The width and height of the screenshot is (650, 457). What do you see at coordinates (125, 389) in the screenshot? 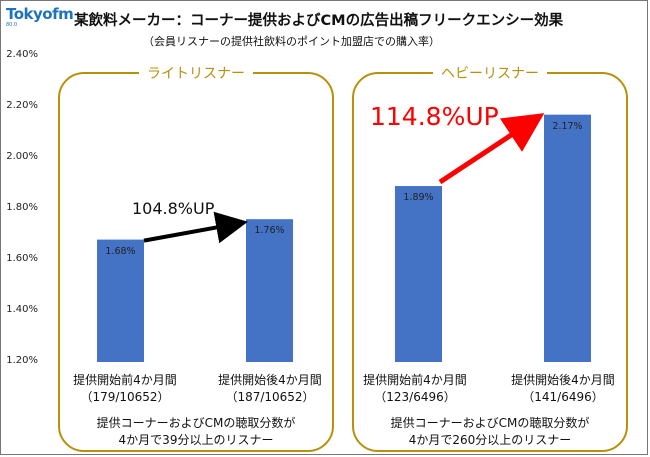
I see `category-label: 提供開始前4か月間 （179/10652）` at bounding box center [125, 389].